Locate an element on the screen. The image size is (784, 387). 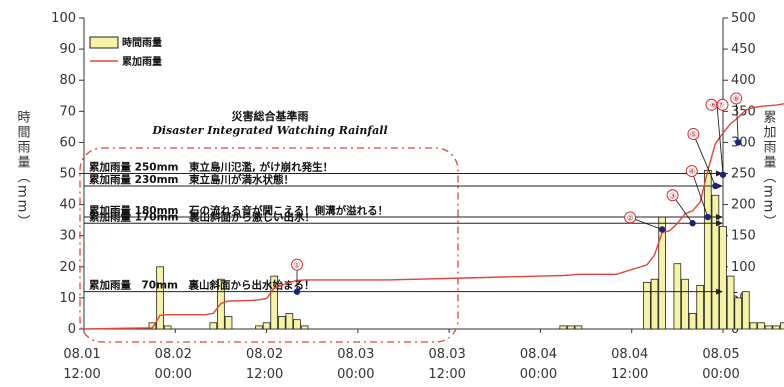
left-tick-label: 0 is located at coordinates (72, 329).